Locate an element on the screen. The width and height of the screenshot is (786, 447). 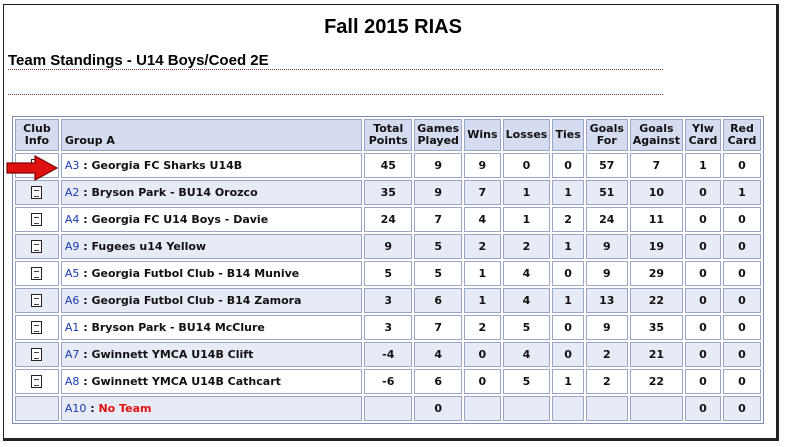
ylw-card: 1 is located at coordinates (702, 165).